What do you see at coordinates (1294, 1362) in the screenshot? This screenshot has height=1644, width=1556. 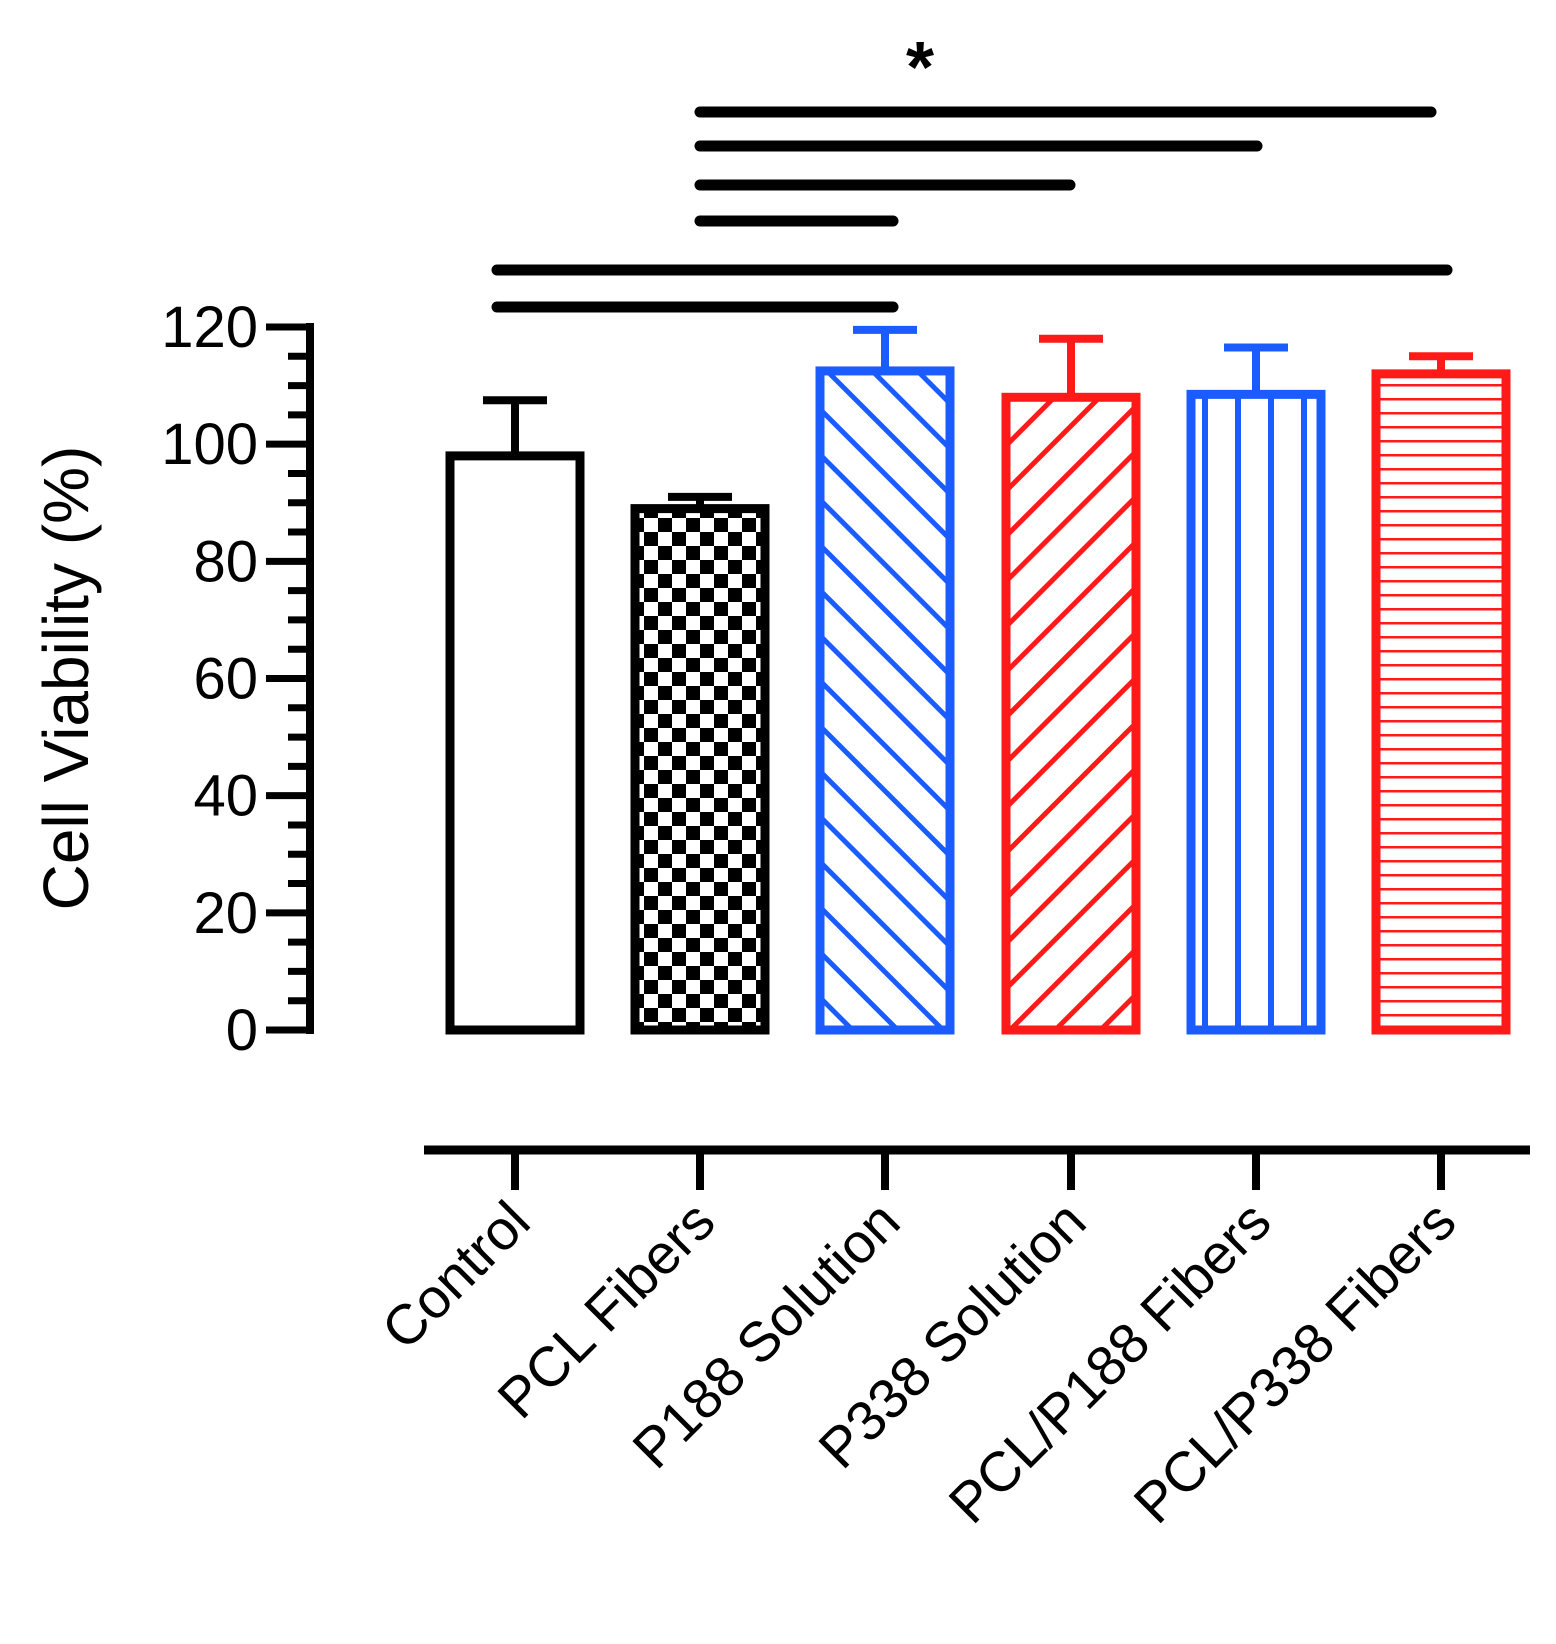 I see `x-tick-label: PCL/P338 Fibers` at bounding box center [1294, 1362].